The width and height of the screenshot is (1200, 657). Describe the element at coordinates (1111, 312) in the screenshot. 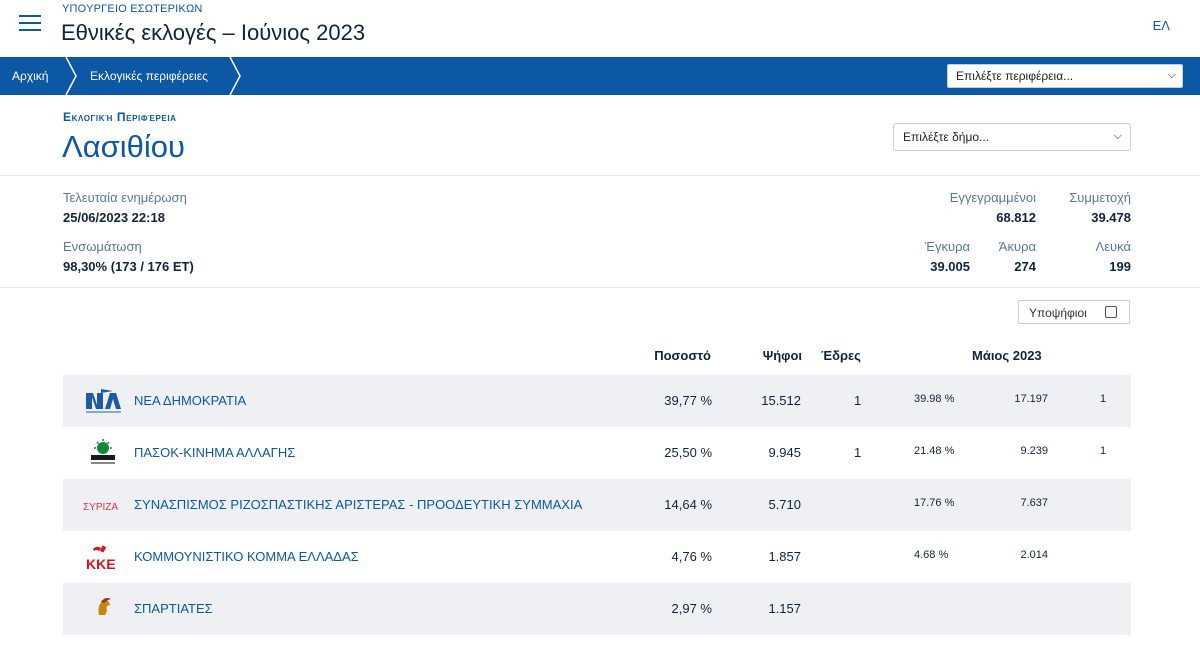

I see `candidates-checkbox` at that location.